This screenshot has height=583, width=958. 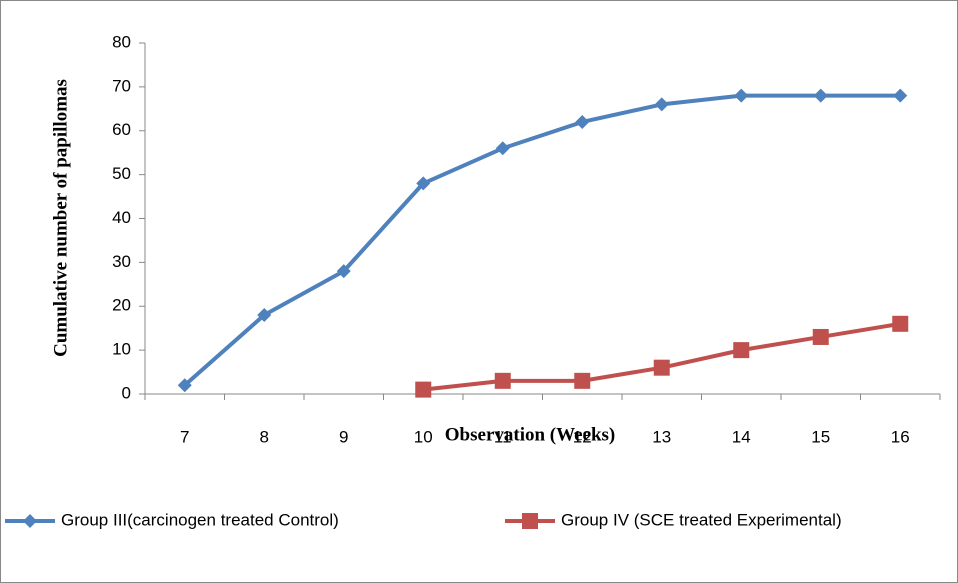 What do you see at coordinates (741, 436) in the screenshot?
I see `x-tick-label: 14` at bounding box center [741, 436].